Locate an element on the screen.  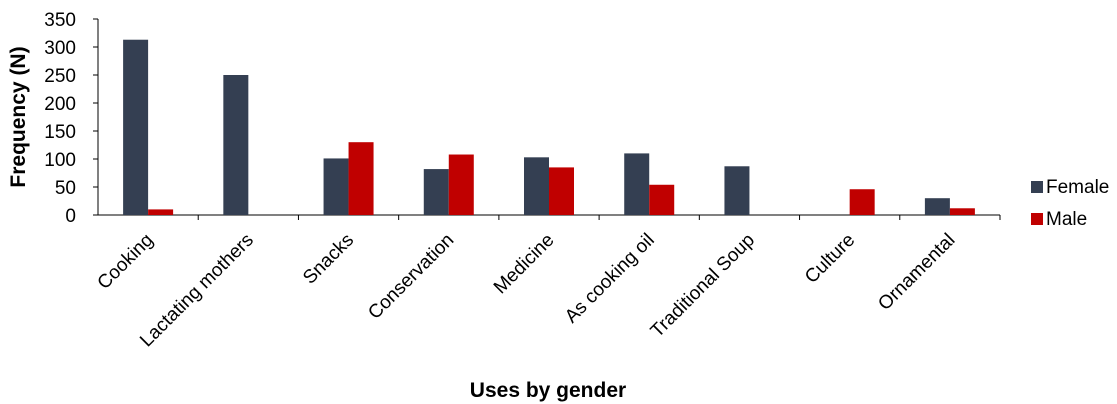
legend-swatch-female is located at coordinates (1037, 187).